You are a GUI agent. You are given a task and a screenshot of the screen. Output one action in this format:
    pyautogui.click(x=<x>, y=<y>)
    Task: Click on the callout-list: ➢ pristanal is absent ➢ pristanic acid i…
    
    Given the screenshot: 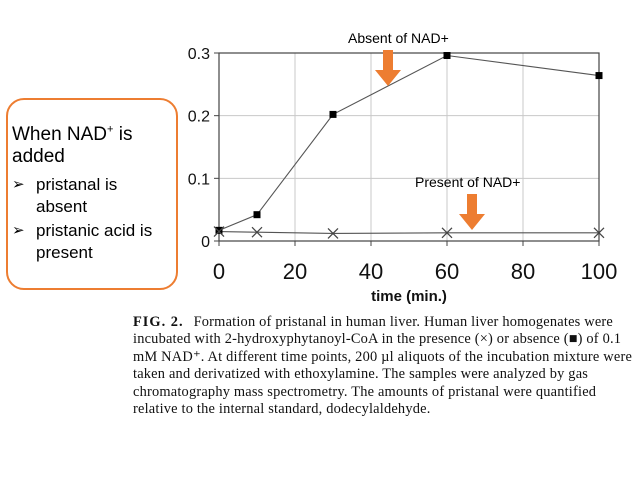 What is the action you would take?
    pyautogui.click(x=91, y=219)
    